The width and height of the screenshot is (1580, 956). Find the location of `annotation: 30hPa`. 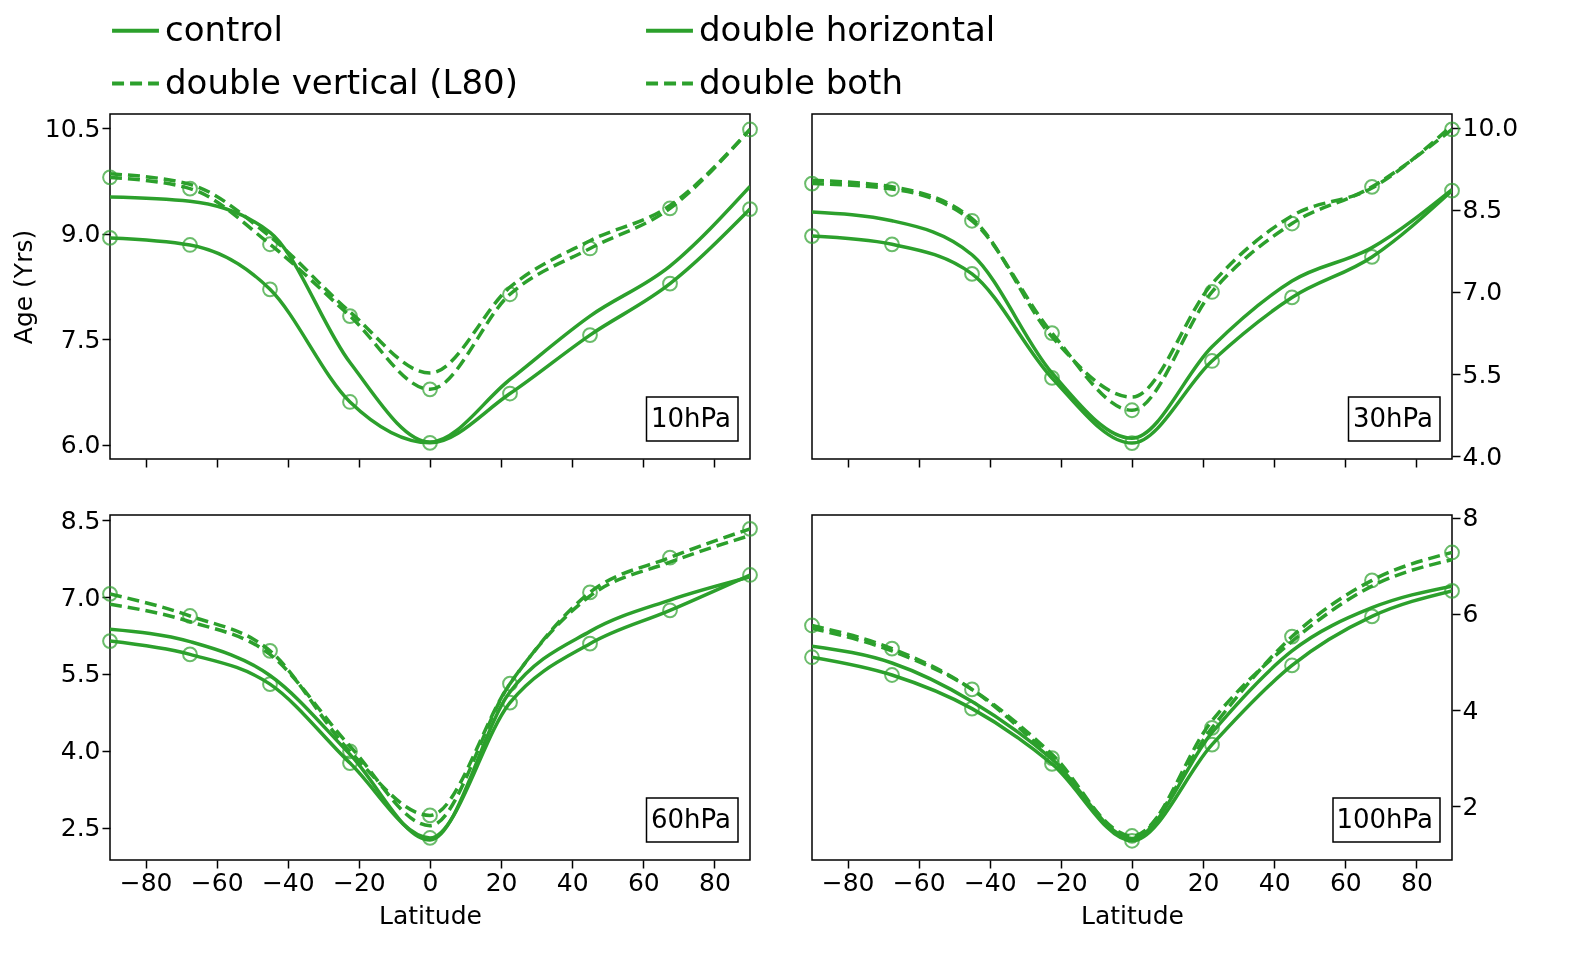

annotation: 30hPa is located at coordinates (1392, 418).